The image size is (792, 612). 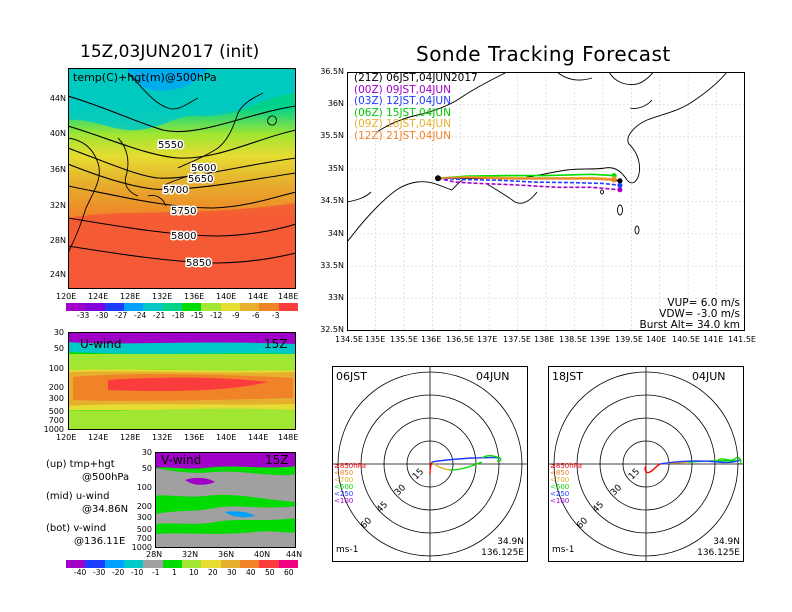 What do you see at coordinates (258, 296) in the screenshot?
I see `lon-tick: 144E` at bounding box center [258, 296].